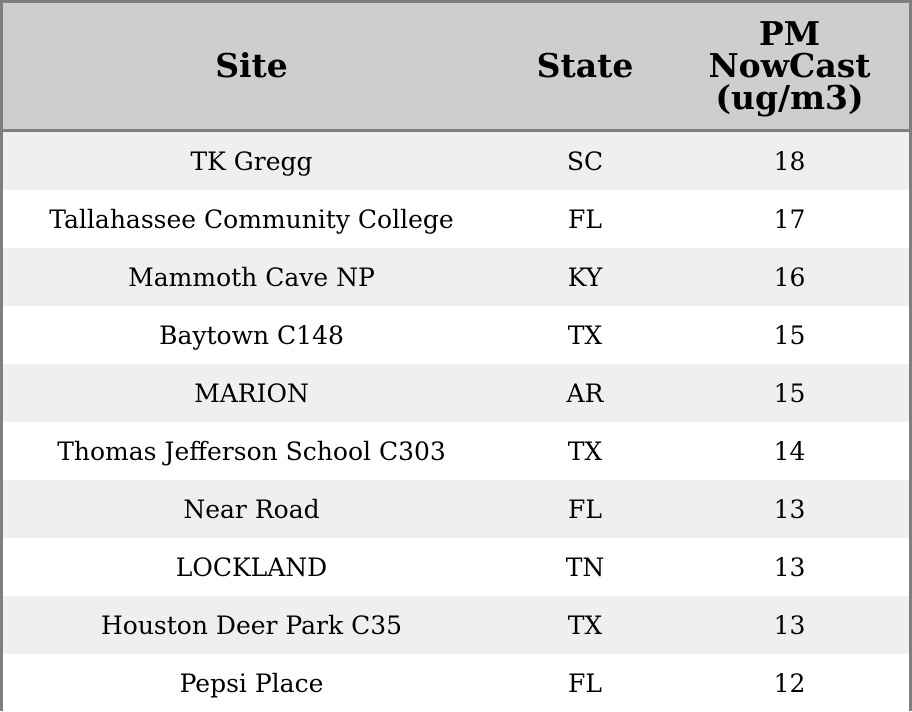 Image resolution: width=912 pixels, height=712 pixels. Describe the element at coordinates (585, 277) in the screenshot. I see `state-cell: KY` at that location.